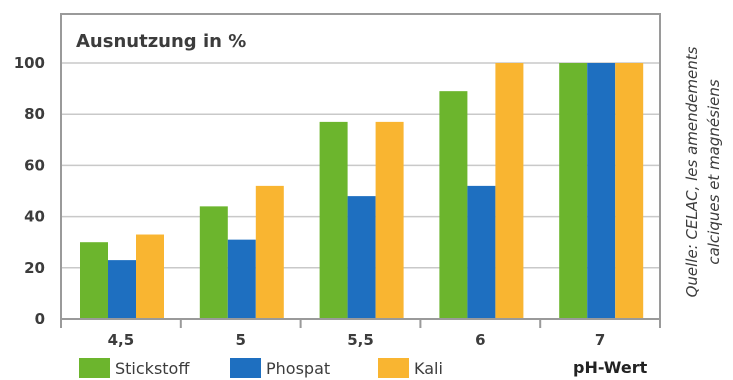 This screenshot has width=733, height=380. What do you see at coordinates (360, 340) in the screenshot?
I see `x-tick-label: 5,5` at bounding box center [360, 340].